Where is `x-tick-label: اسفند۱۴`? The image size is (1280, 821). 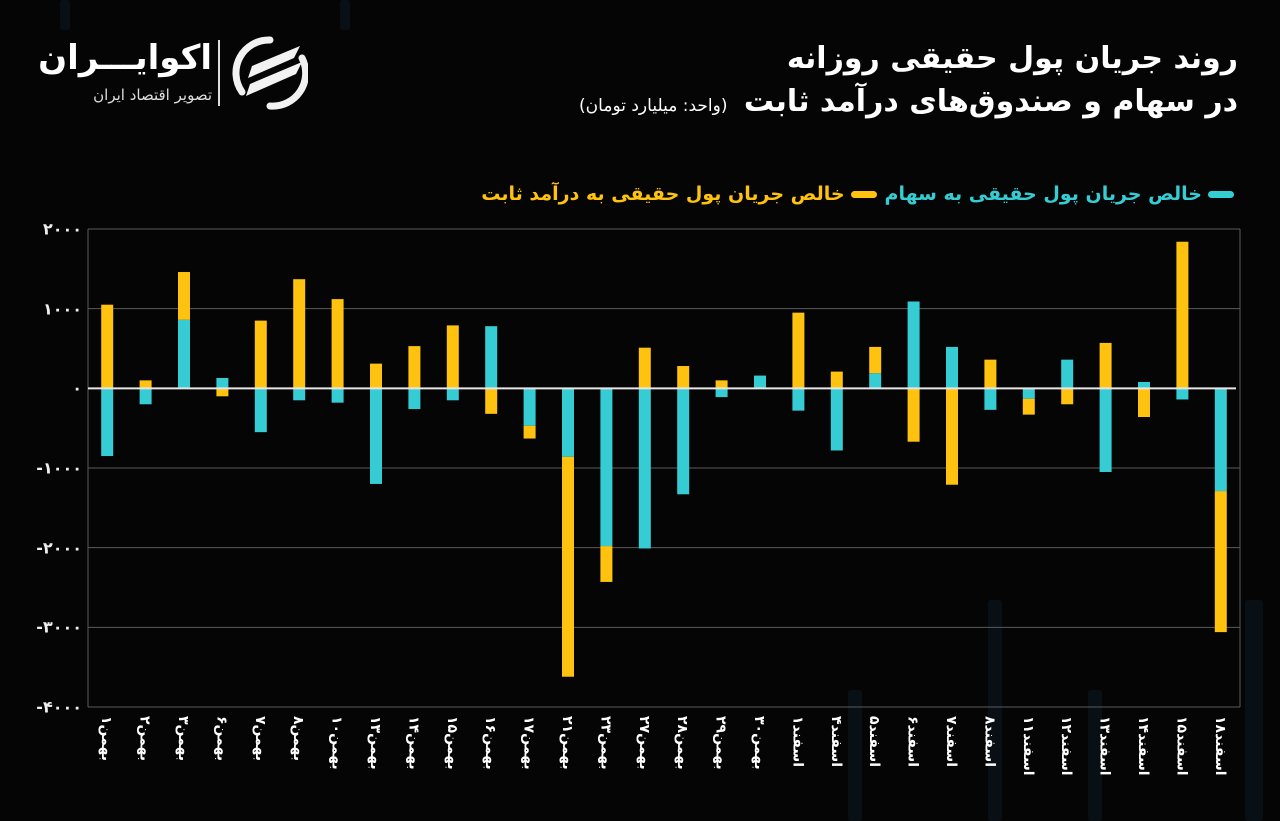 x-tick-label: اسفند۱۴ is located at coordinates (1143, 746).